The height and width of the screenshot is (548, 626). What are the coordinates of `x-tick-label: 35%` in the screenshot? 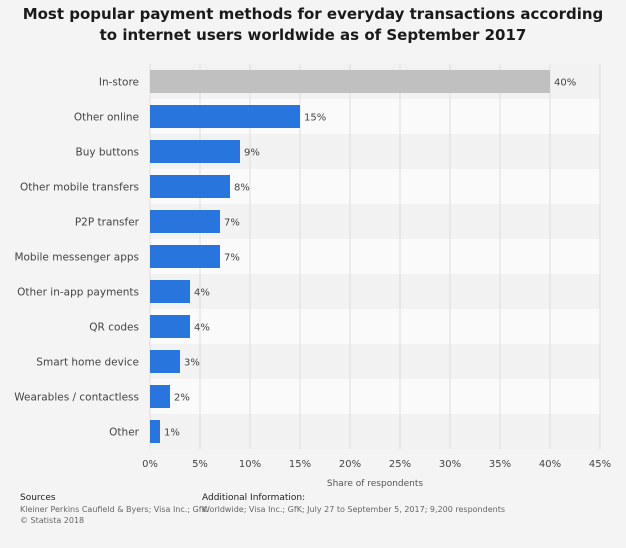 It's located at (500, 464).